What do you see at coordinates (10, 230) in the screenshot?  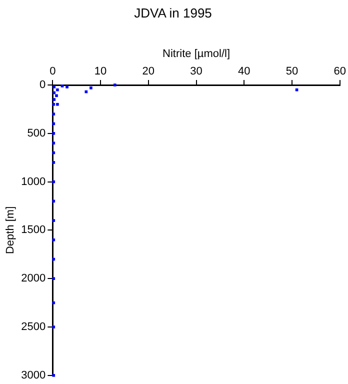 I see `y-axis-title: Depth [m]` at bounding box center [10, 230].